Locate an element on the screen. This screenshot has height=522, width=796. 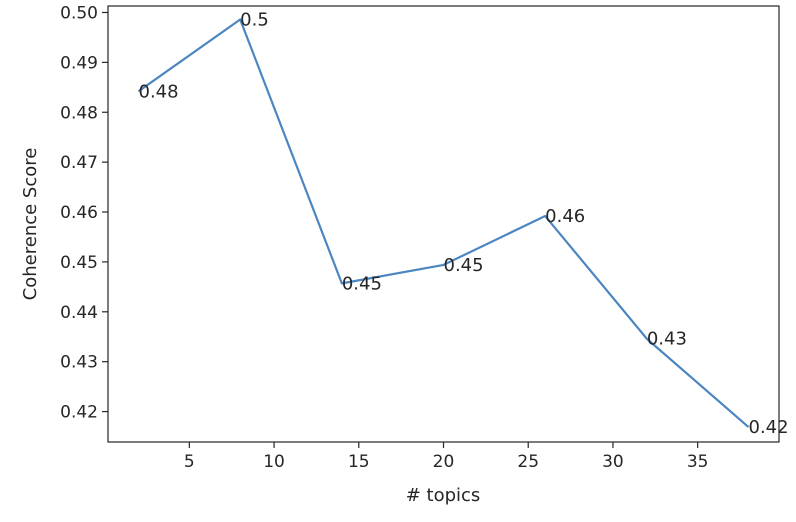
y-tick-label: 0.47 is located at coordinates (79, 163).